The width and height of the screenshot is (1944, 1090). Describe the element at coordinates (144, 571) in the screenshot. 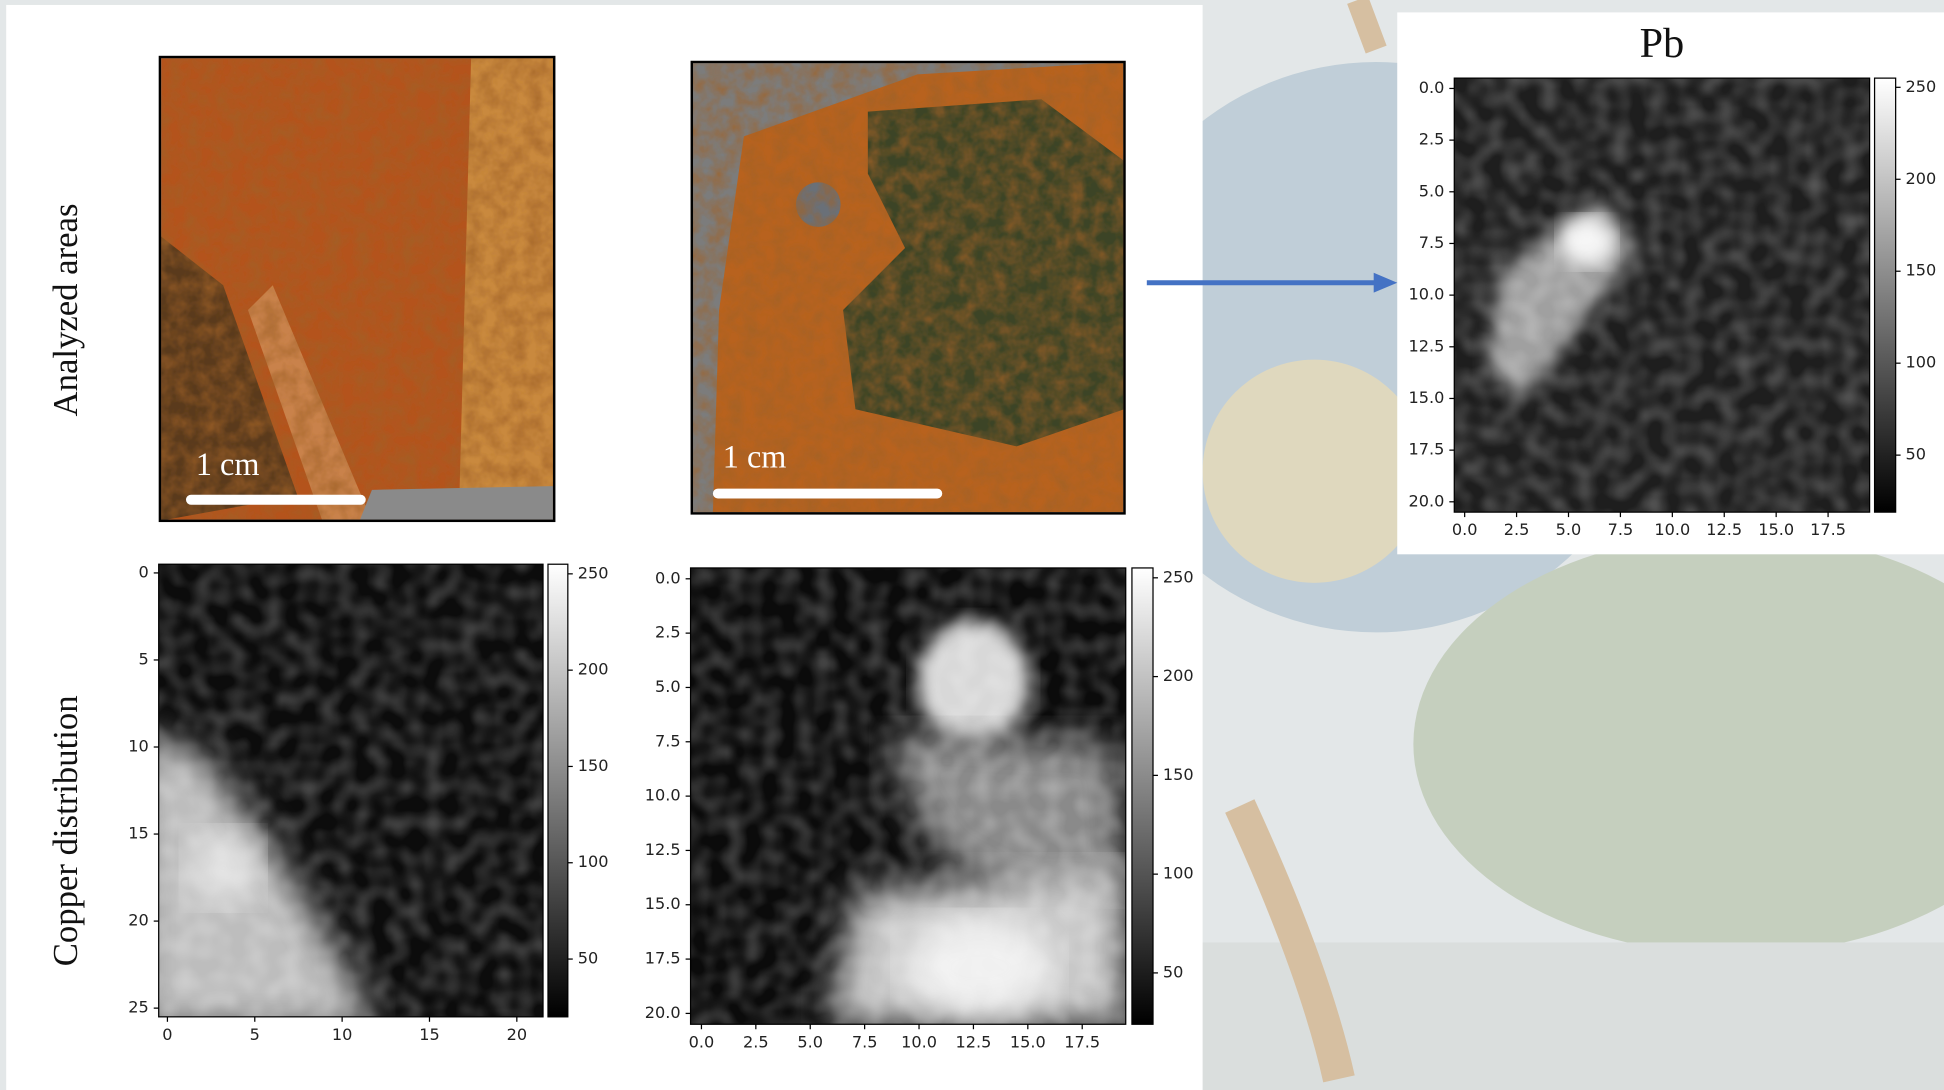

I see `y-tick-label: 0` at that location.